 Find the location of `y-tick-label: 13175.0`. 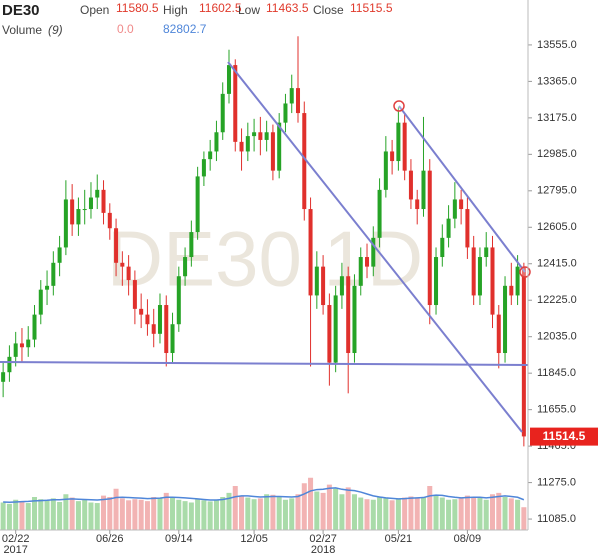

y-tick-label: 13175.0 is located at coordinates (557, 118).